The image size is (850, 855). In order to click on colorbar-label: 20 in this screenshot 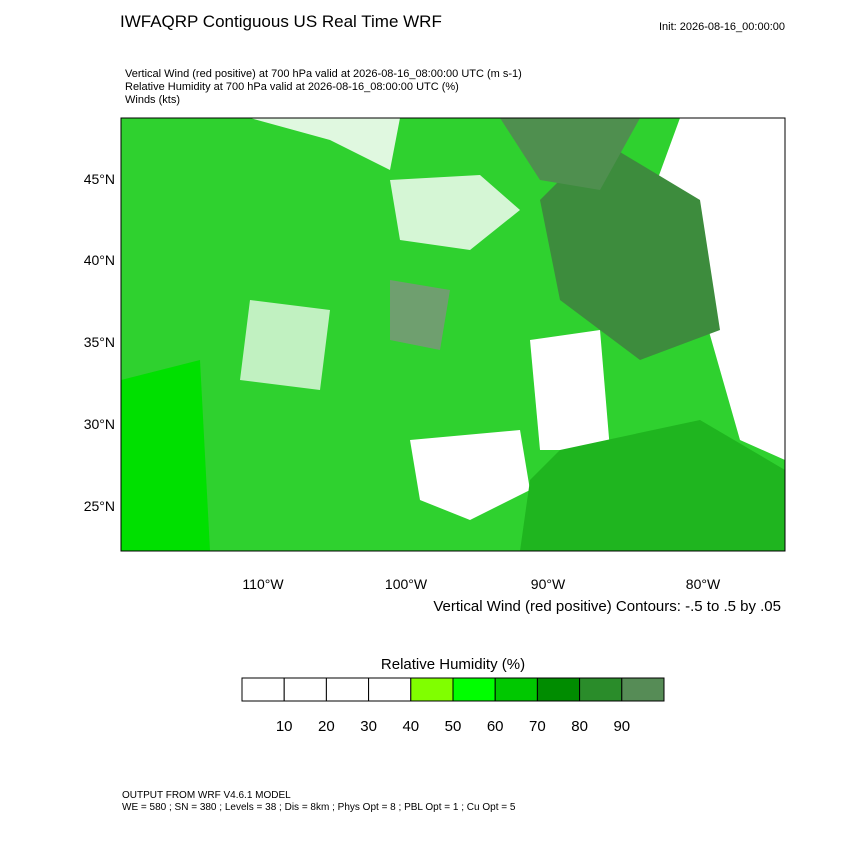, I will do `click(326, 726)`.